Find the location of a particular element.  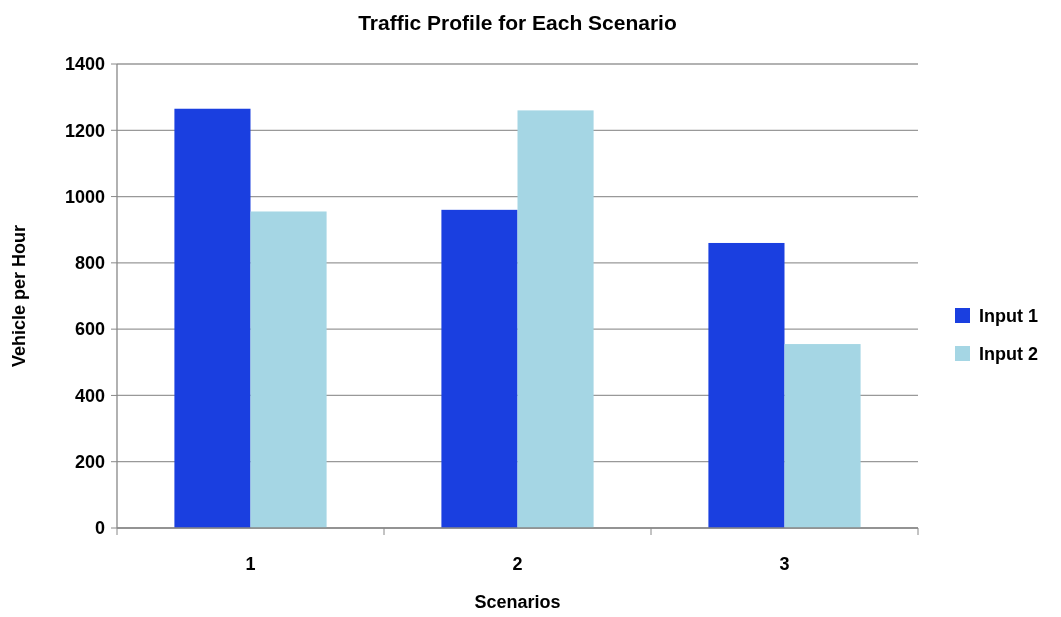

legend-label: Input 2 is located at coordinates (1008, 354).